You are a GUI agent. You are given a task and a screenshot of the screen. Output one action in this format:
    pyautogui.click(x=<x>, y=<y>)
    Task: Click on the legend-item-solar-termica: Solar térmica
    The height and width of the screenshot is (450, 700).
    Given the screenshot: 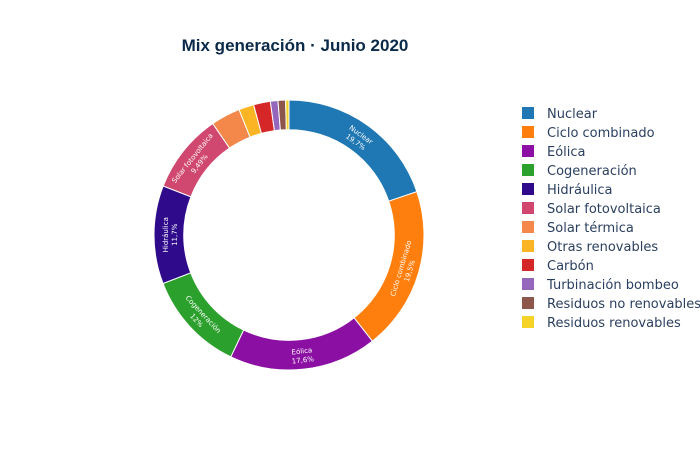 What is the action you would take?
    pyautogui.click(x=578, y=228)
    